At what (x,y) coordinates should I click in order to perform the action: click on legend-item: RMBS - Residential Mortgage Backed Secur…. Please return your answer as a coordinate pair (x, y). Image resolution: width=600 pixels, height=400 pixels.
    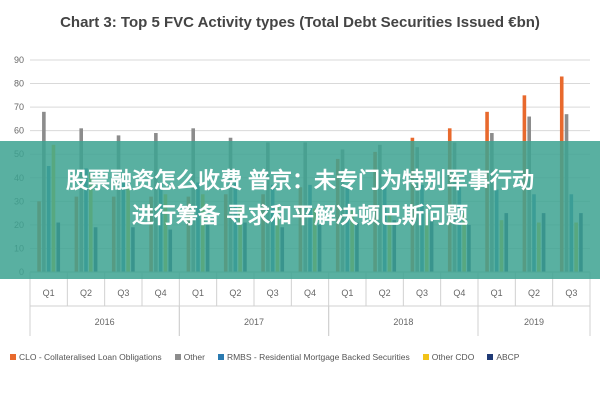
    Looking at the image, I should click on (313, 357).